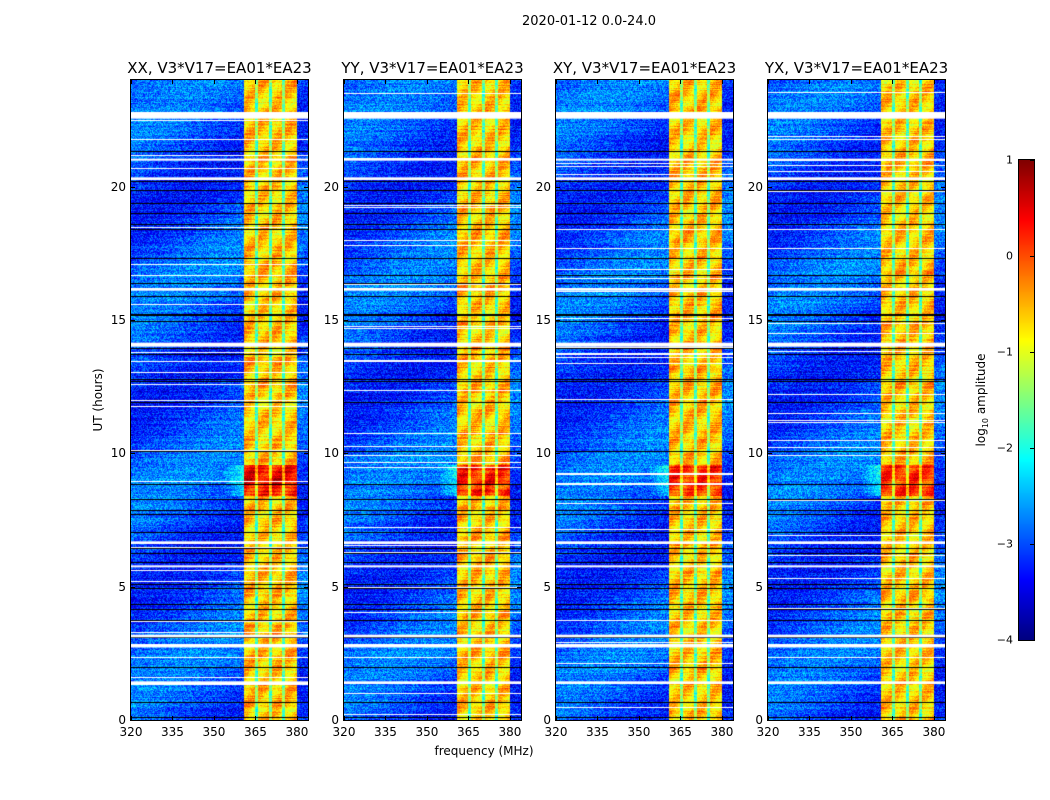 Image resolution: width=1050 pixels, height=800 pixels. I want to click on colorbar-gradient, so click(1026, 400).